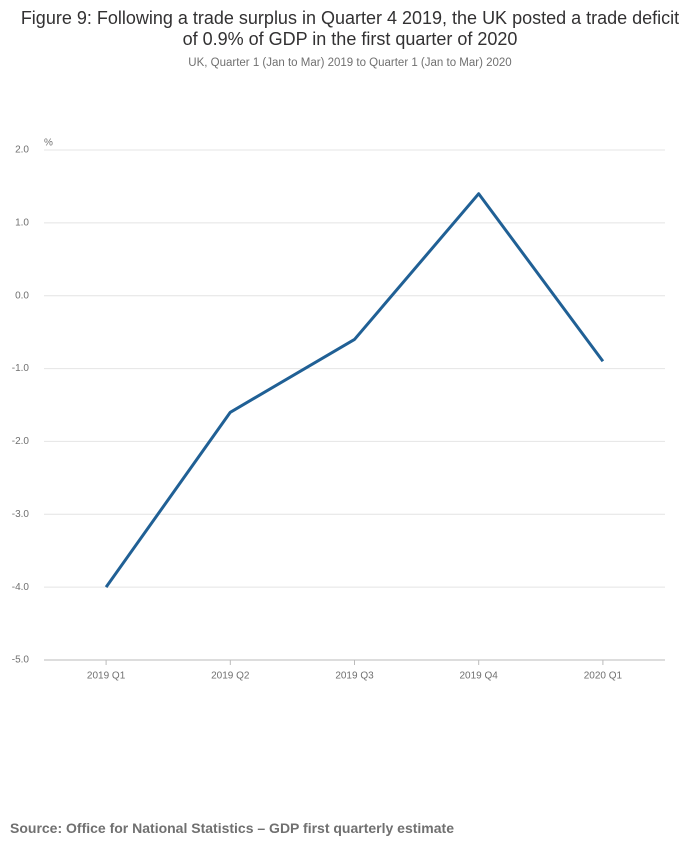 The image size is (700, 857). Describe the element at coordinates (603, 676) in the screenshot. I see `x-tick-label: 2020 Q1` at that location.